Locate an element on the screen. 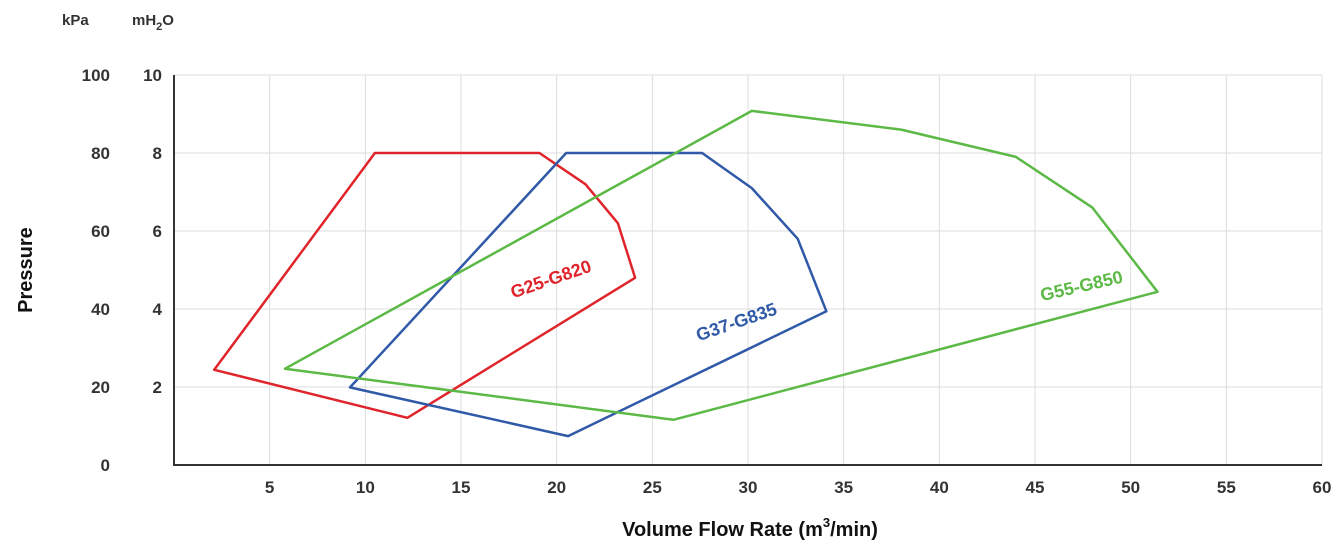  y-unit-kpa: kPa is located at coordinates (75, 20).